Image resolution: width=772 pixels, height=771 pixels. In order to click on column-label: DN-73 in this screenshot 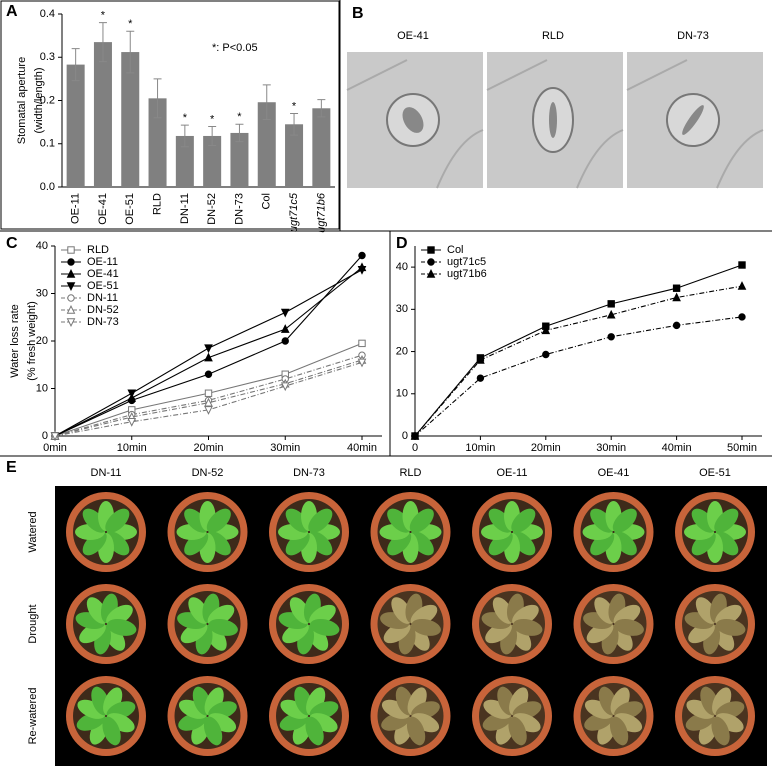, I will do `click(309, 473)`.